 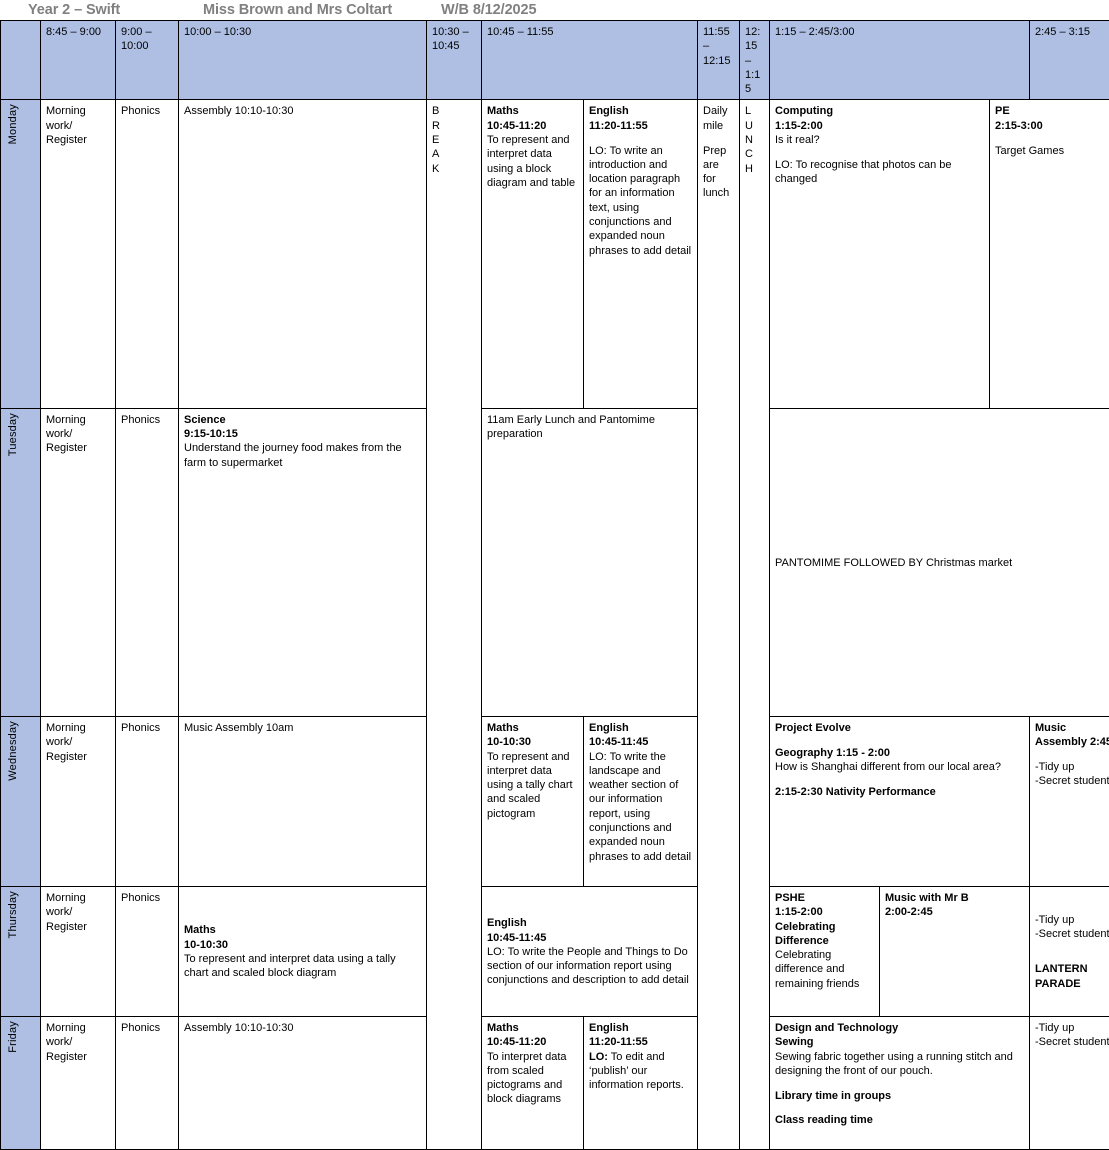 What do you see at coordinates (454, 624) in the screenshot?
I see `cell-break: B R E A K` at bounding box center [454, 624].